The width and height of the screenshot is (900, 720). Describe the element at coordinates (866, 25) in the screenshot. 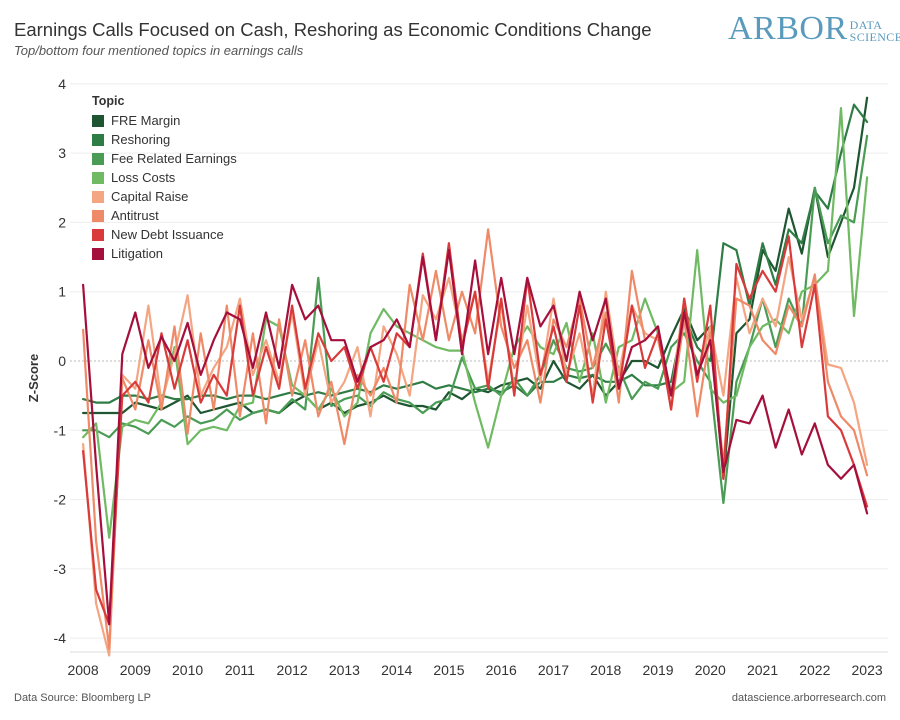

I see `logo-sub-line-1: DATA` at that location.